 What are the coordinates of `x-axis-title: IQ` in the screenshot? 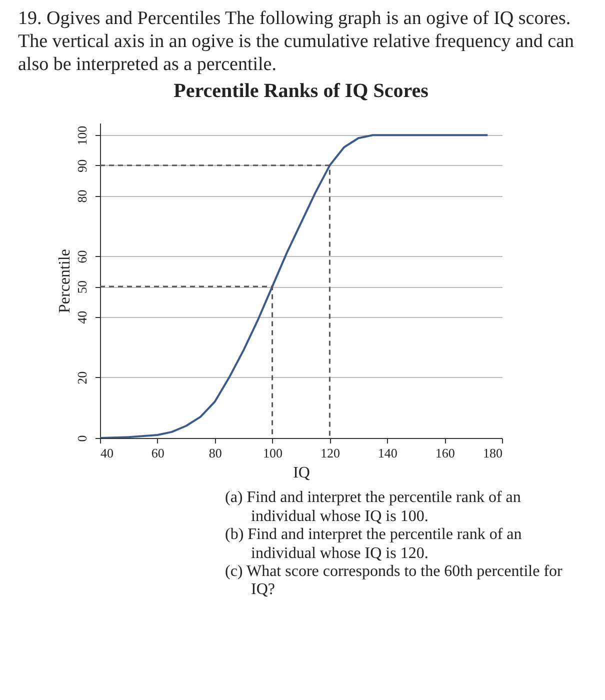 It's located at (301, 473).